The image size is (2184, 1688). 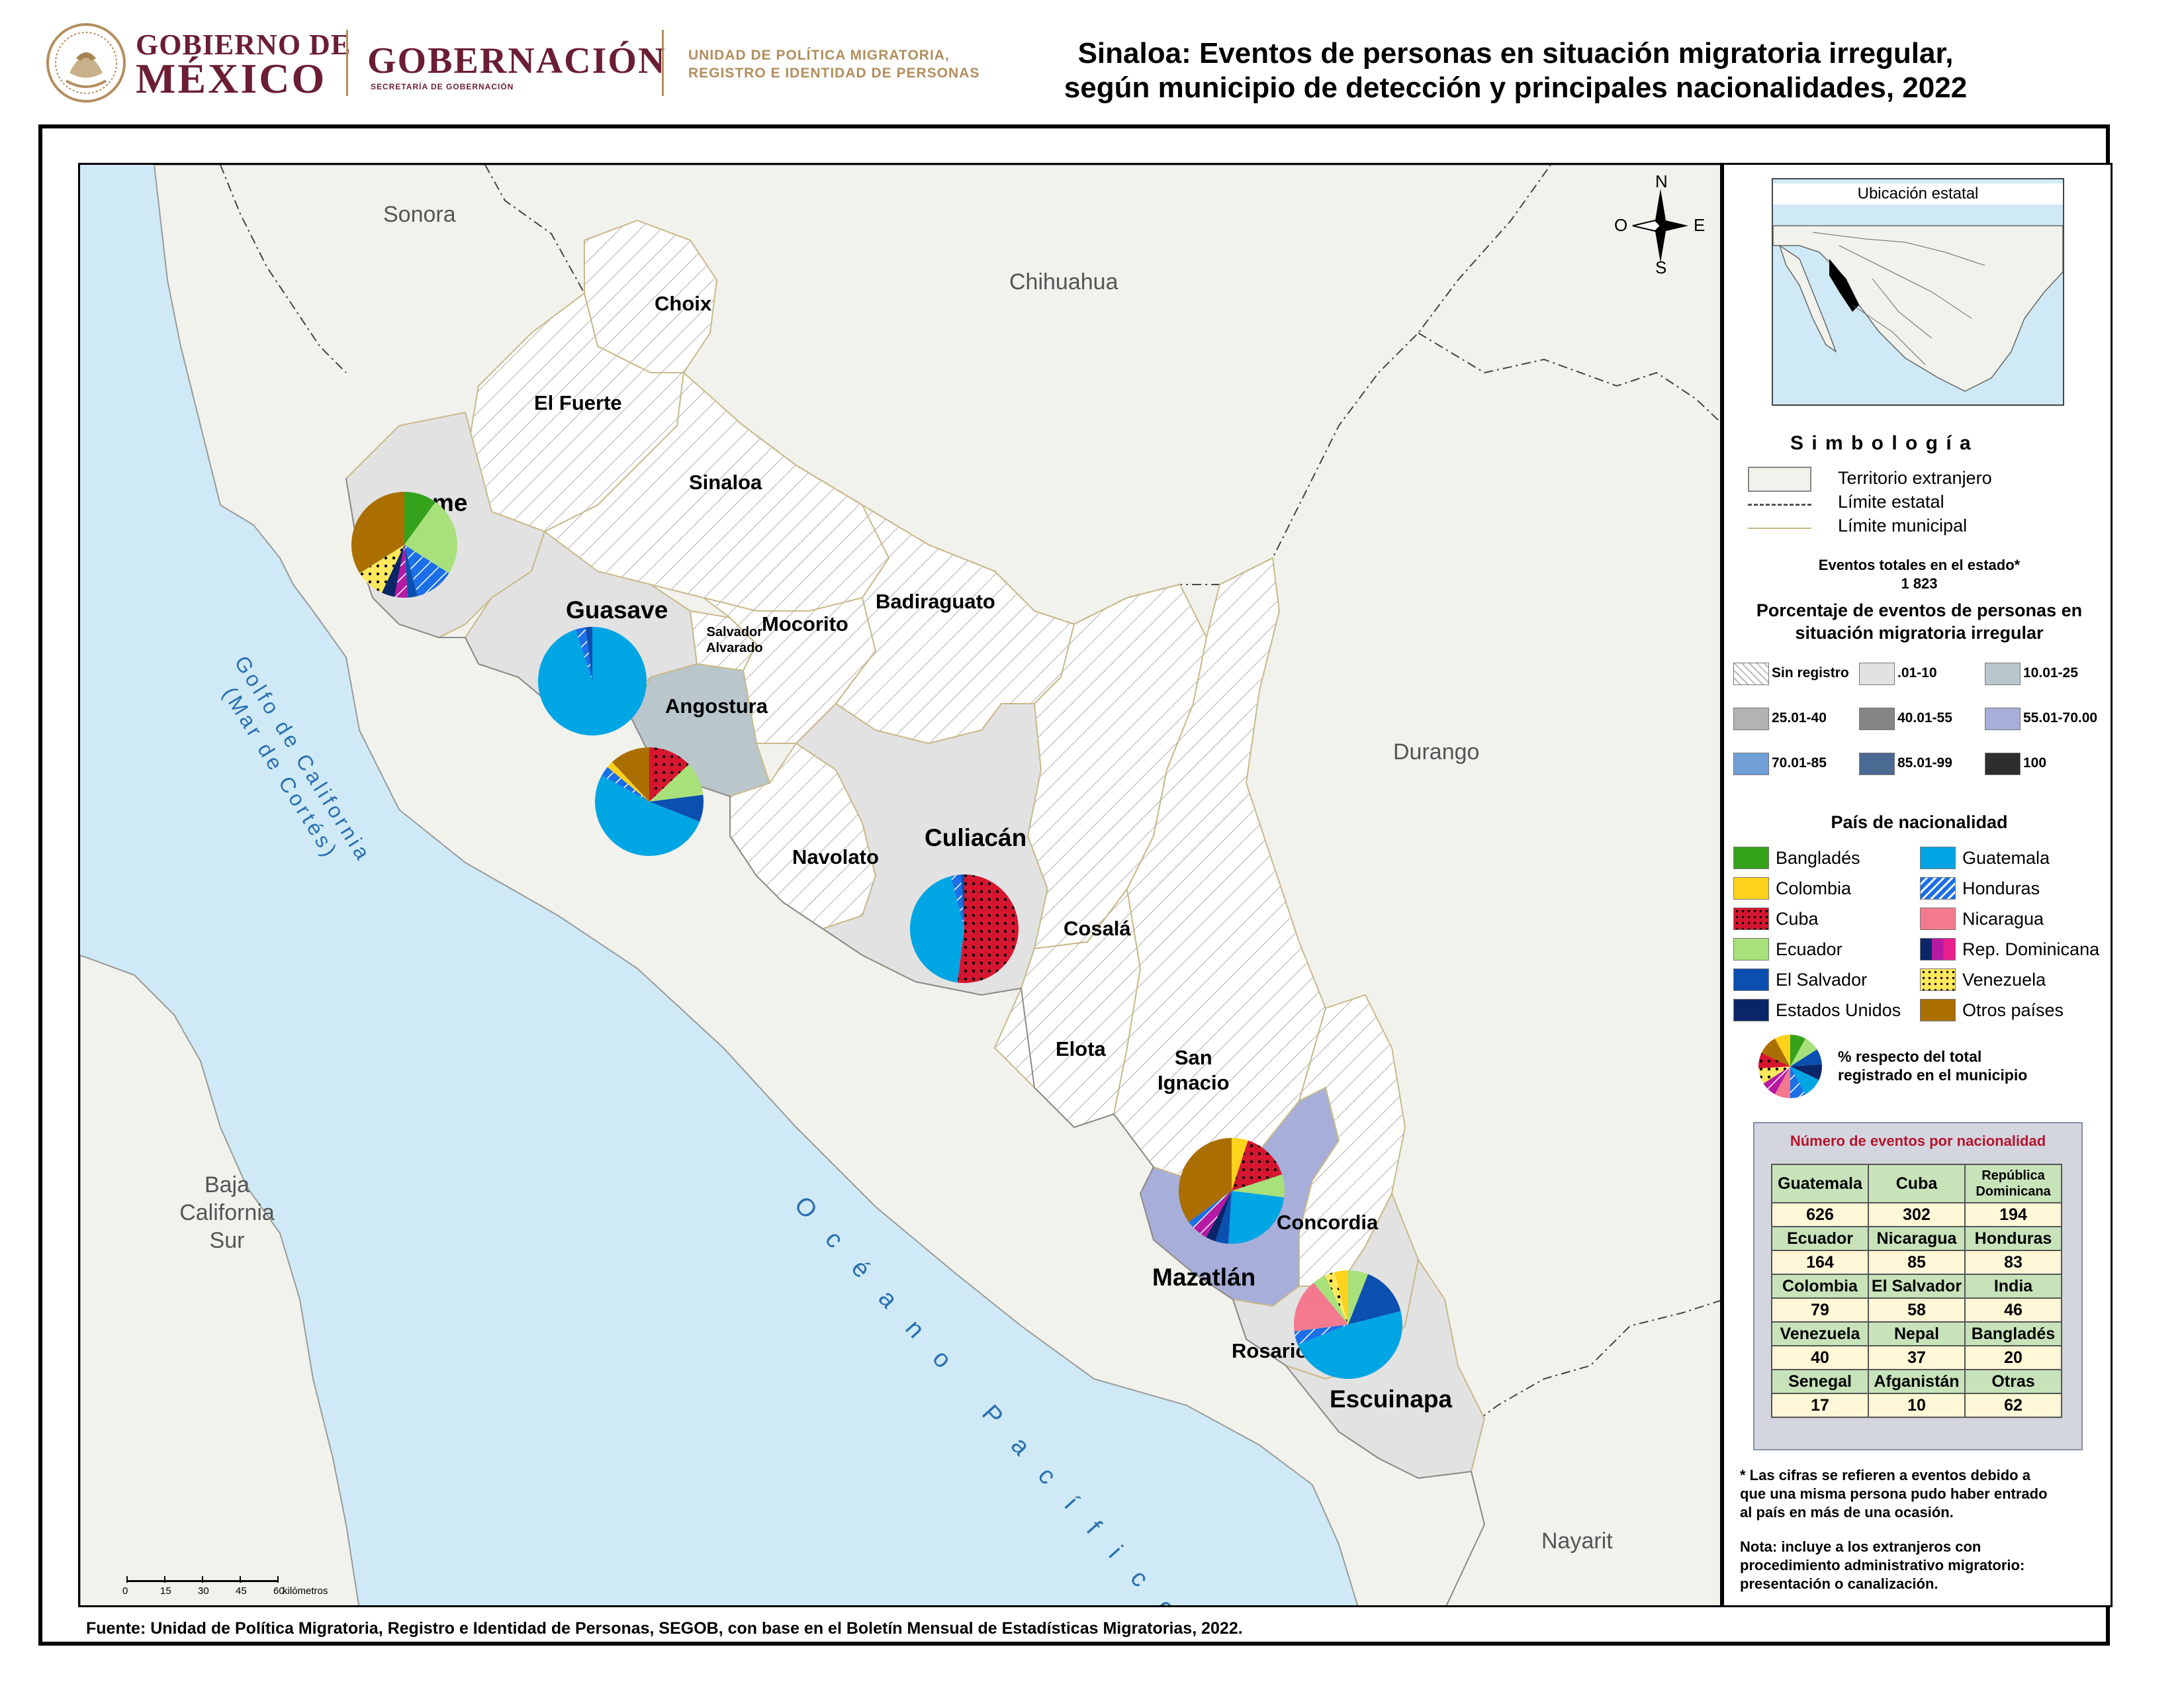 What do you see at coordinates (1938, 1010) in the screenshot?
I see `country-swatch-otros-paises` at bounding box center [1938, 1010].